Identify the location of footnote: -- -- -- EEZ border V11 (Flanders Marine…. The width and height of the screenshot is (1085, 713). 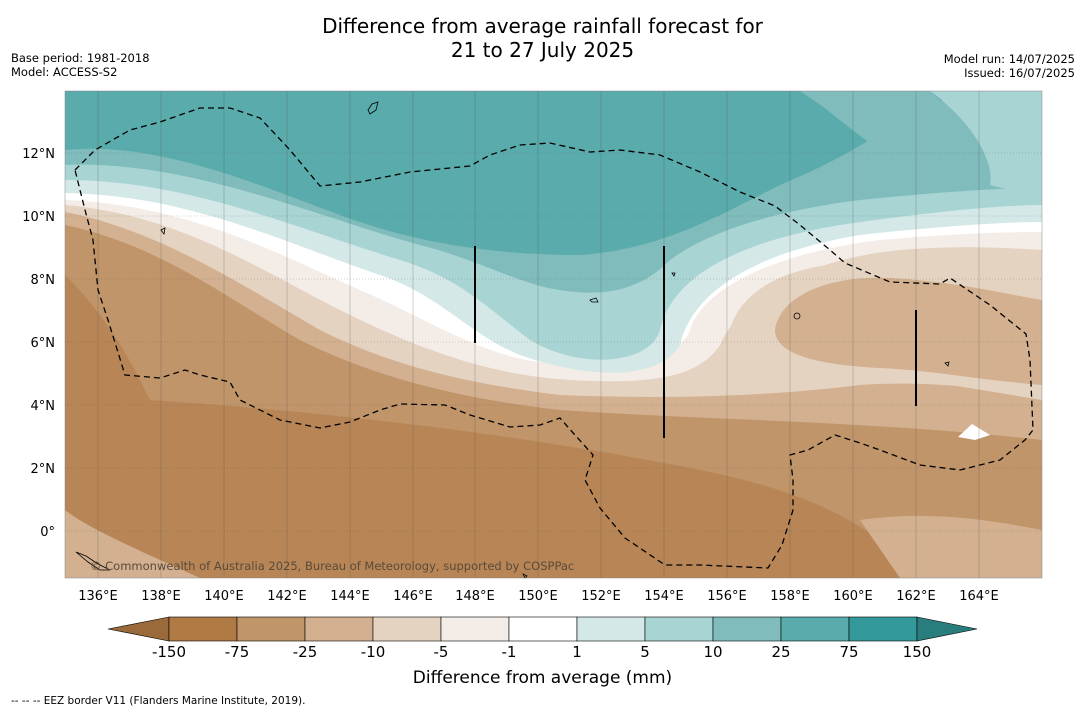
(158, 701).